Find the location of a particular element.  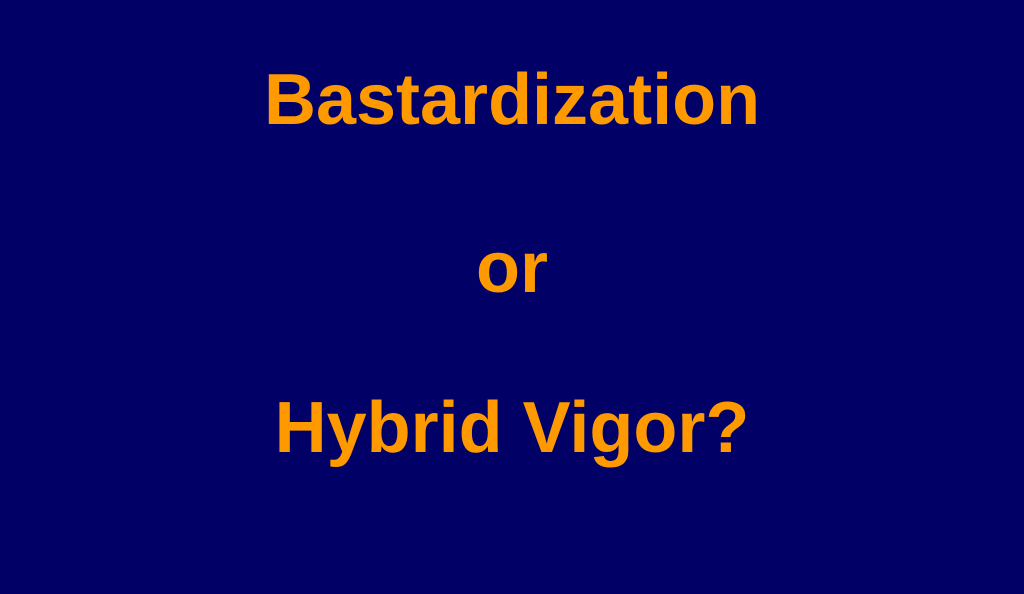

slide-title-line-1: Bastardization is located at coordinates (512, 100).